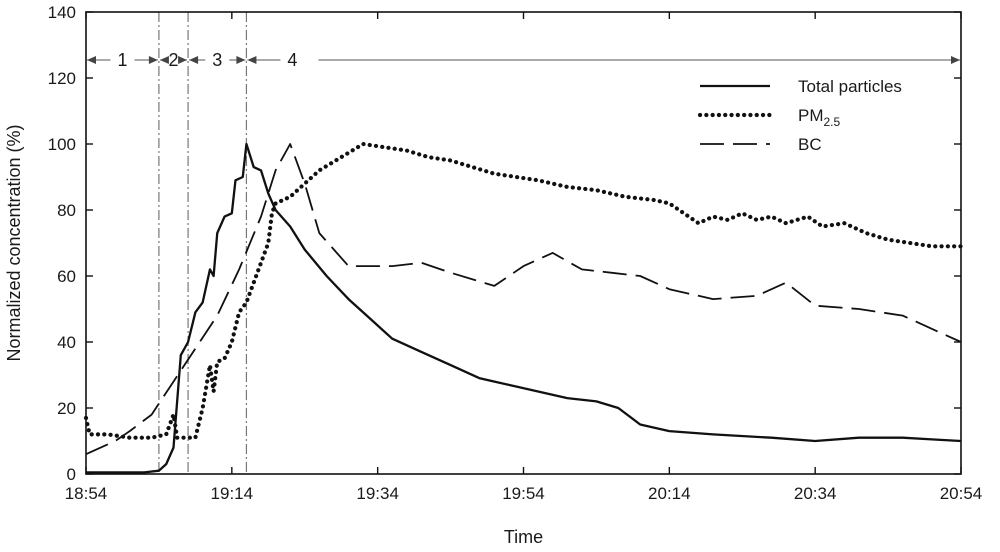 This screenshot has width=1000, height=552. I want to click on y-tick-label: 120, so click(62, 78).